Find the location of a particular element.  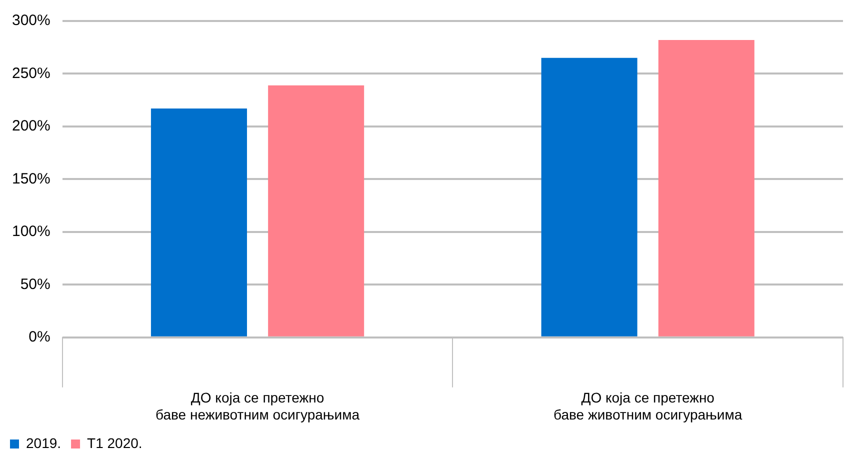

y-tick-label: 150% is located at coordinates (31, 179).